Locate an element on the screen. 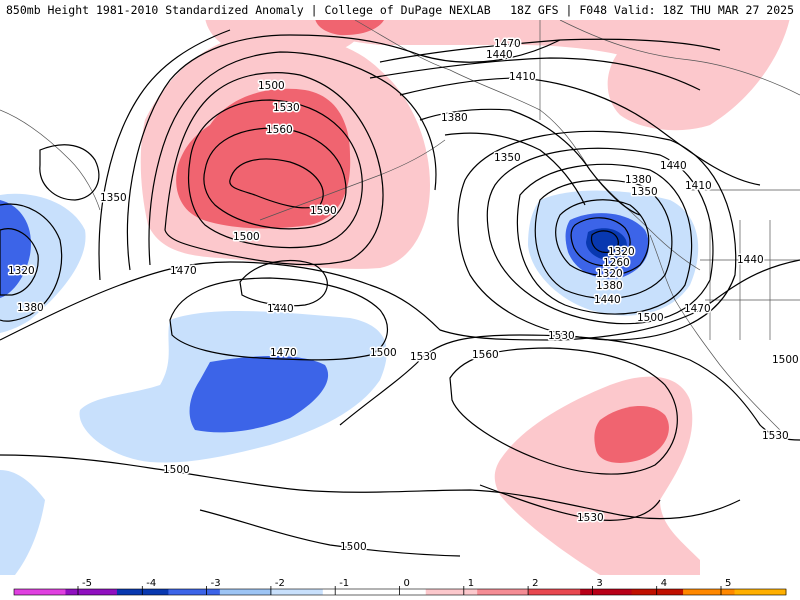 This screenshot has height=600, width=800. contour-1410-loop is located at coordinates (604, 239).